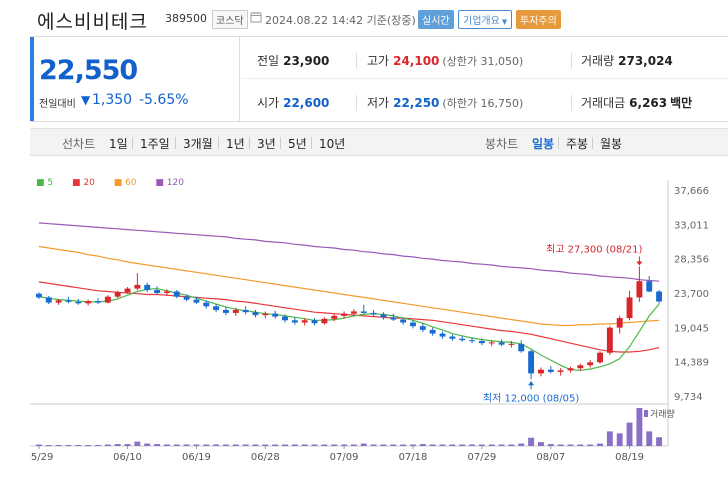  What do you see at coordinates (378, 61) in the screenshot?
I see `high-label: 고가` at bounding box center [378, 61].